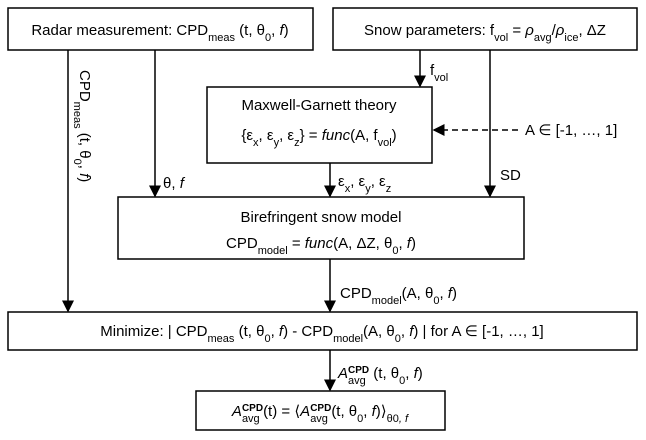 The height and width of the screenshot is (440, 646). Describe the element at coordinates (554, 30) in the screenshot. I see `text-part: /` at that location.